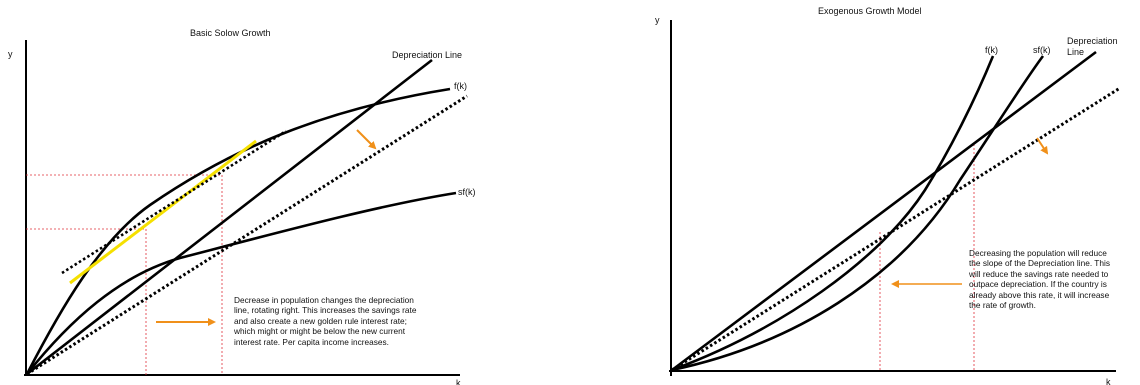  Describe the element at coordinates (657, 20) in the screenshot. I see `right-y-axis-label: y` at that location.